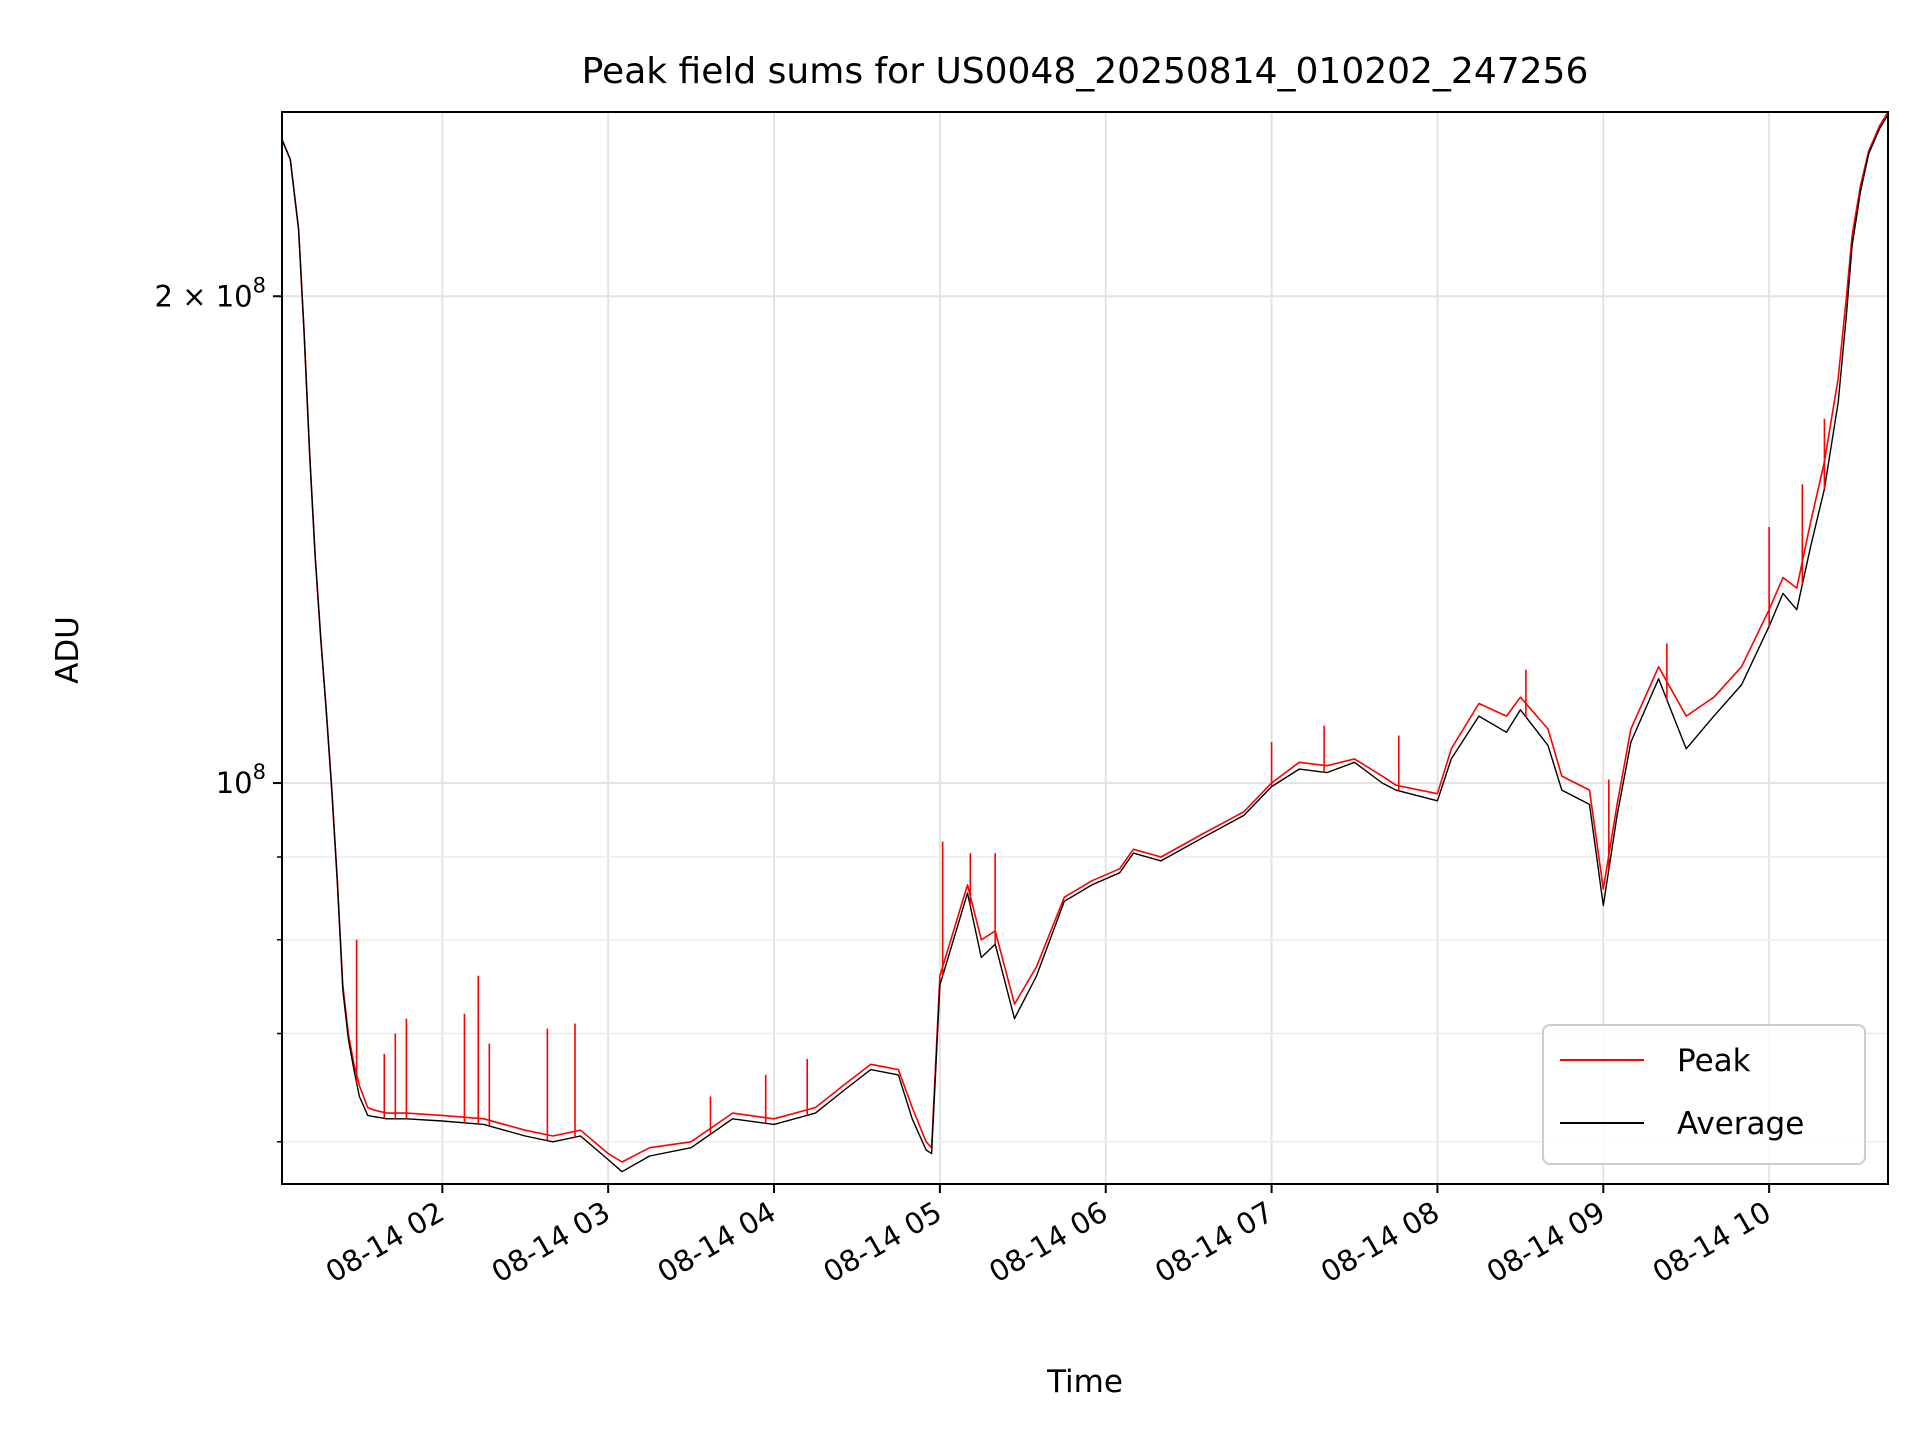  Describe the element at coordinates (210, 293) in the screenshot. I see `y-tick-label: 2 × 108` at that location.